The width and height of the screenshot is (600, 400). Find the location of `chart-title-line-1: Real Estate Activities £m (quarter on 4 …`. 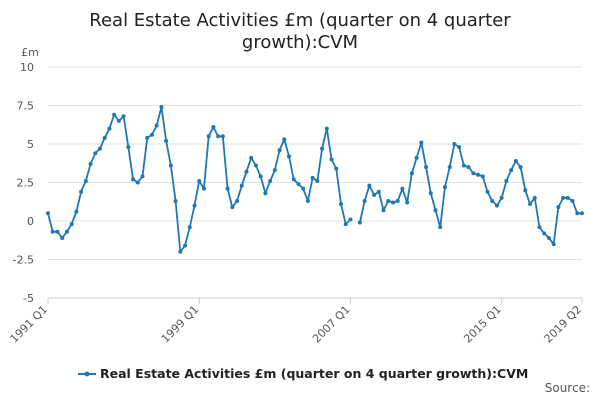

chart-title-line-1: Real Estate Activities £m (quarter on 4 … is located at coordinates (300, 20).